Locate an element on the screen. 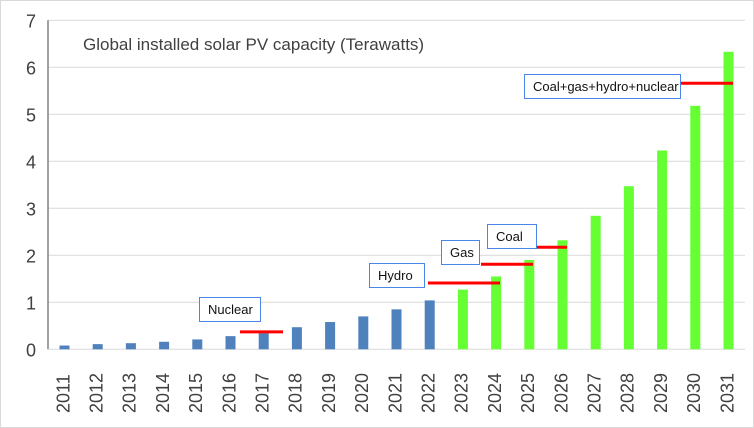 The height and width of the screenshot is (428, 754). x-tick-label: 2013 is located at coordinates (130, 393).